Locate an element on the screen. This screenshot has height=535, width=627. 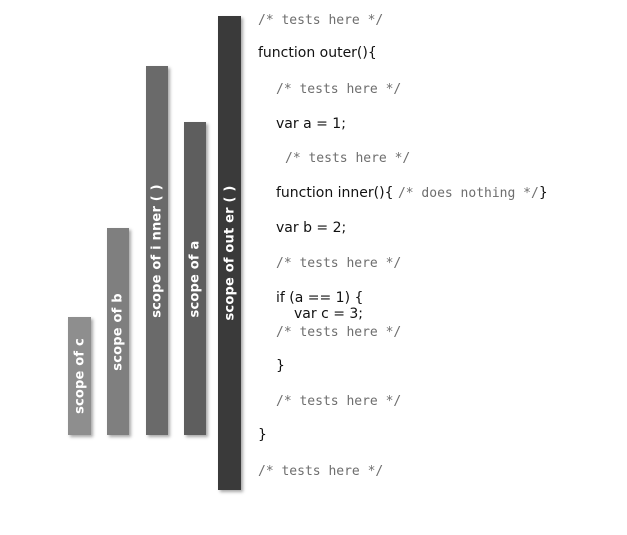
code-comment-outer: /* tests here */ is located at coordinates (339, 89).